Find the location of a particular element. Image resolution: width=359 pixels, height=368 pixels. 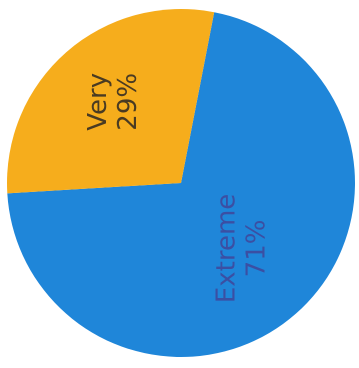

slice-label-group-very: Very 29% is located at coordinates (113, 102).